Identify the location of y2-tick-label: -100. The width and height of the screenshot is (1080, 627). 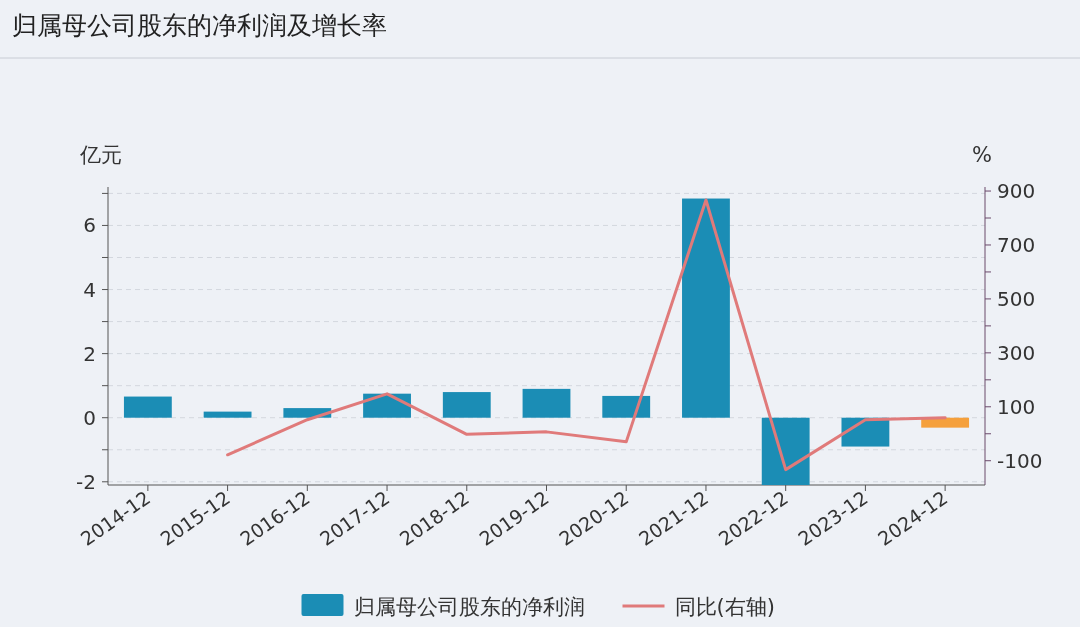
(1020, 460).